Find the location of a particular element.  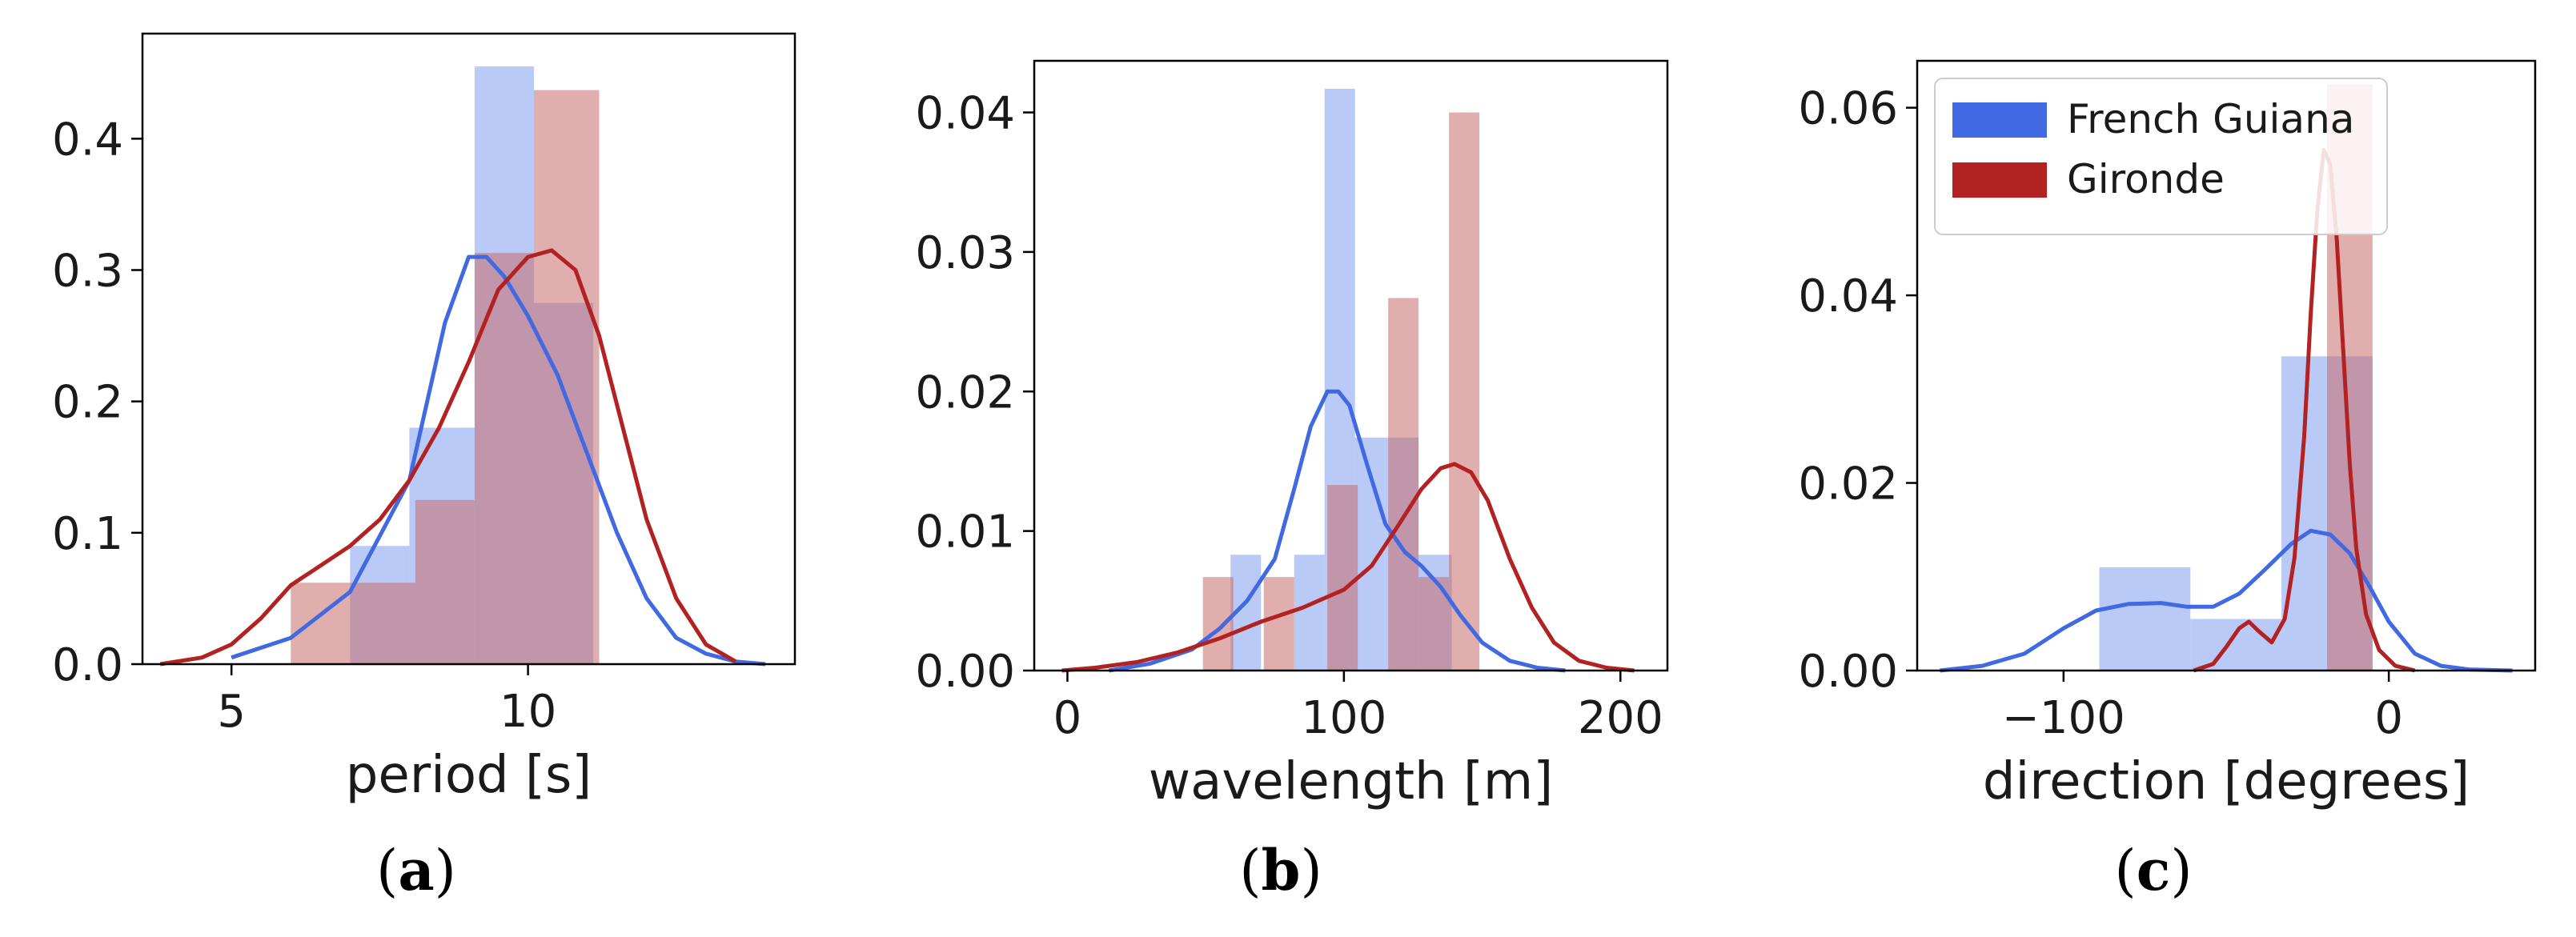

x-tick-label: 5 is located at coordinates (232, 712).